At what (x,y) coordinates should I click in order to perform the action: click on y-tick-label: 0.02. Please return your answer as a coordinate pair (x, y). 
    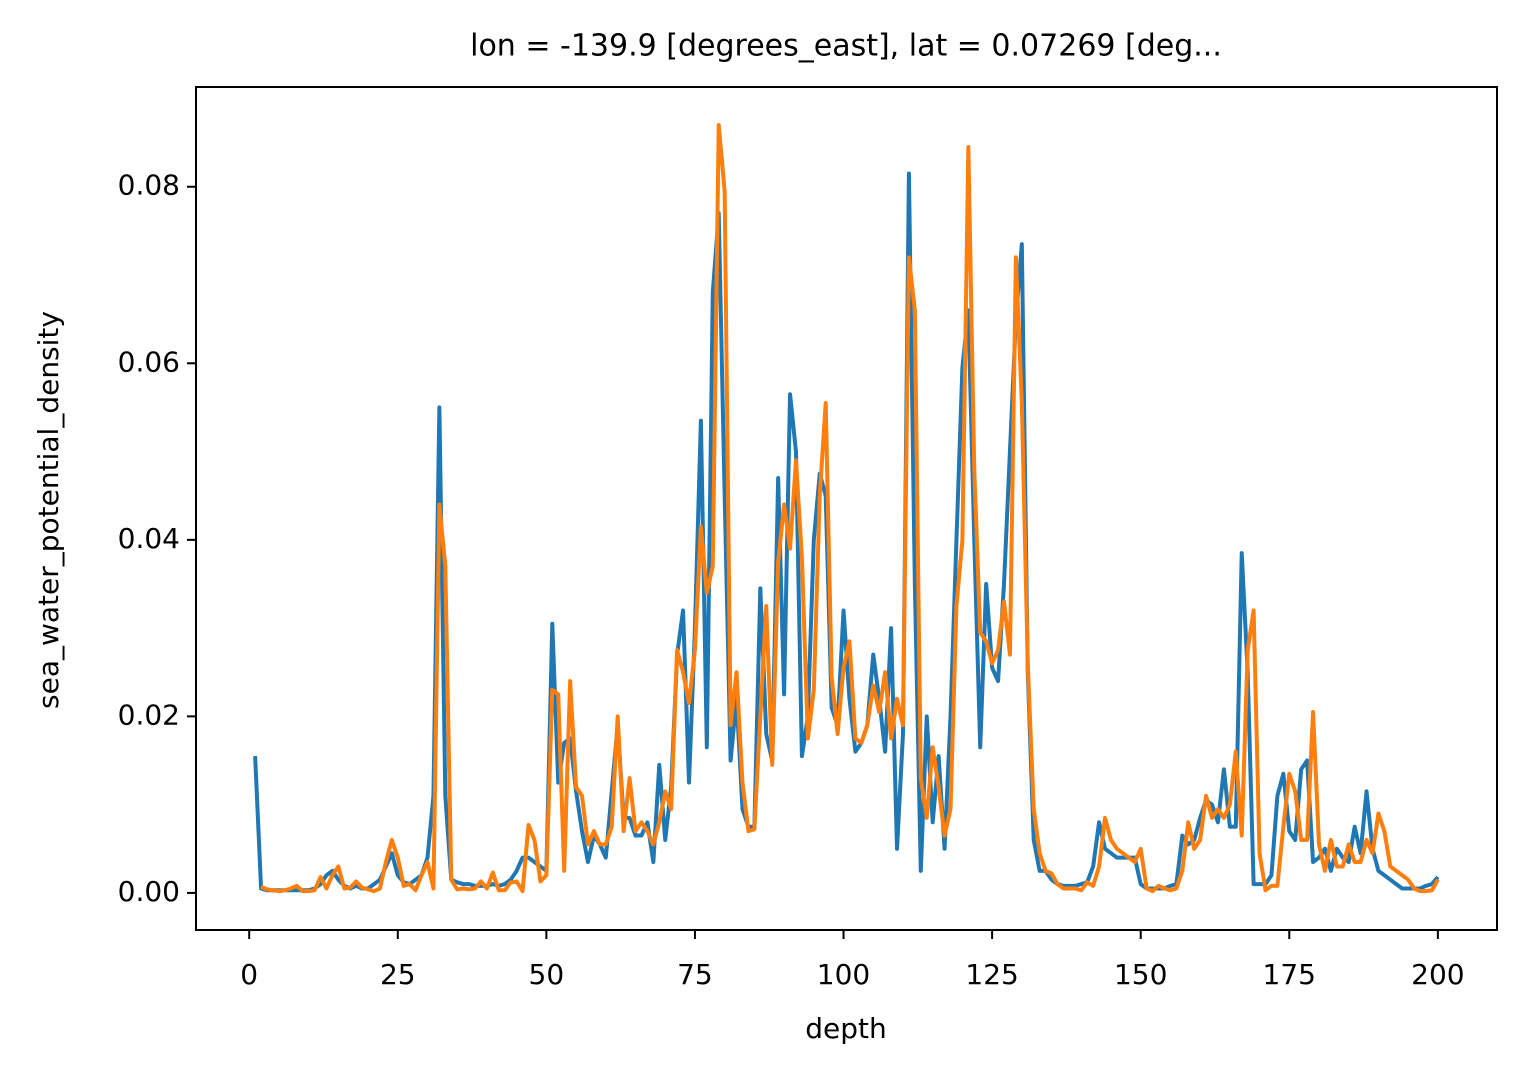
    Looking at the image, I should click on (149, 714).